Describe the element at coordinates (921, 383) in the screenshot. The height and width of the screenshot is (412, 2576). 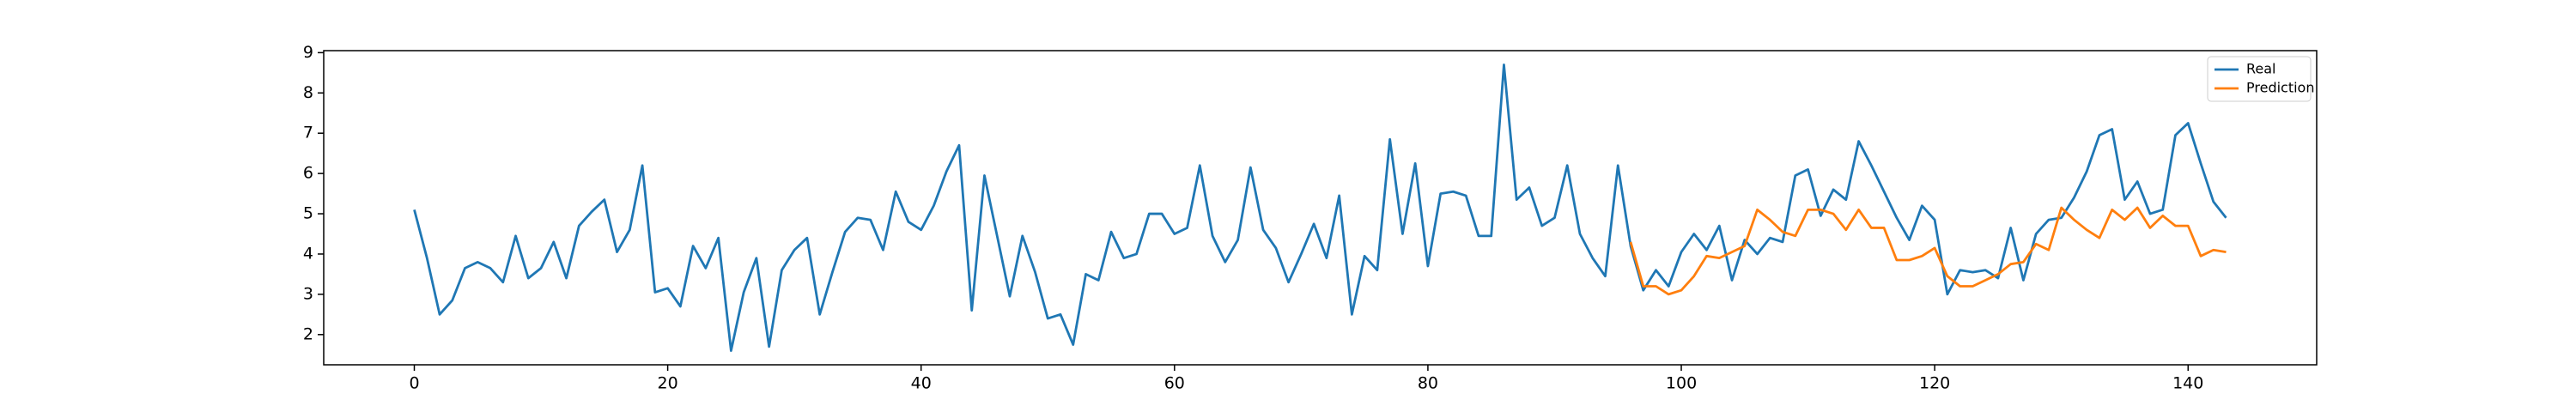
I see `x-tick-label: 40` at that location.